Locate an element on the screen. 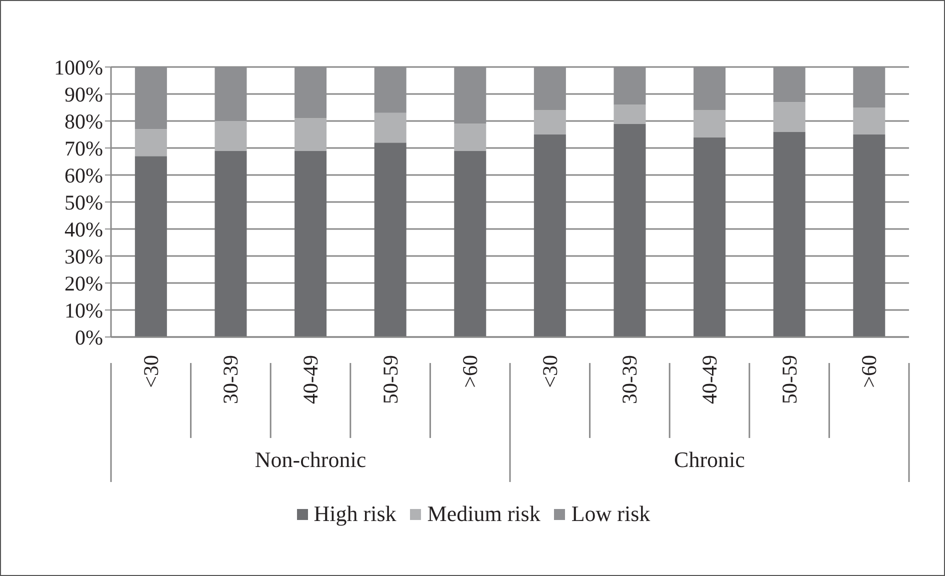  y-tick-label: 80% is located at coordinates (83, 121).